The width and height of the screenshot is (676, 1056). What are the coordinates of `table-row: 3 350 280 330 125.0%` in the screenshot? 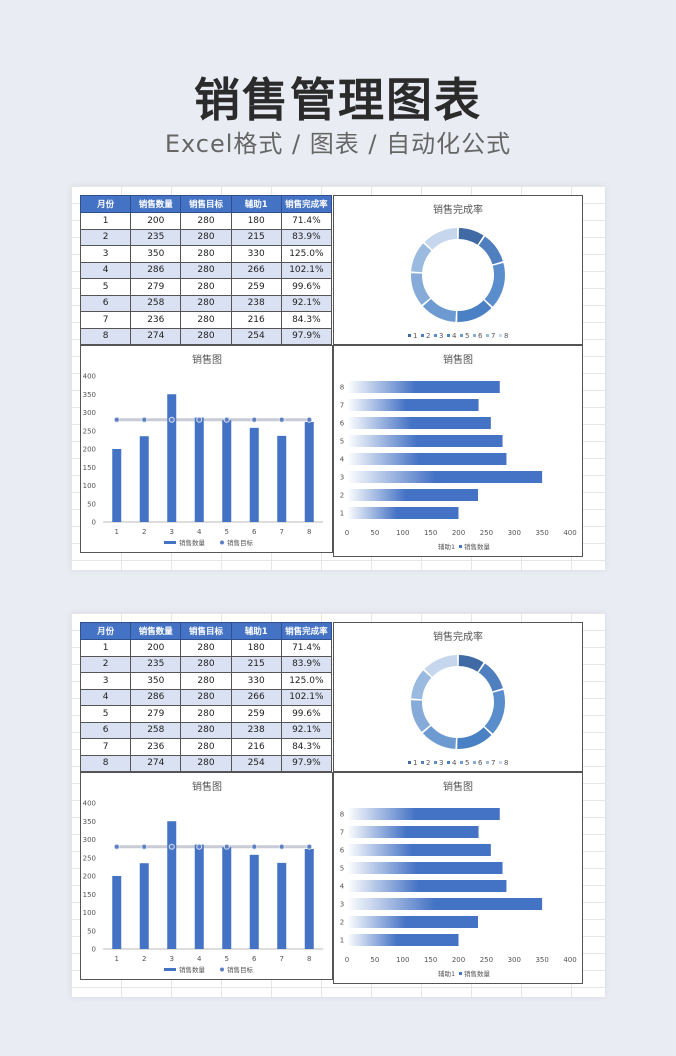 It's located at (206, 254).